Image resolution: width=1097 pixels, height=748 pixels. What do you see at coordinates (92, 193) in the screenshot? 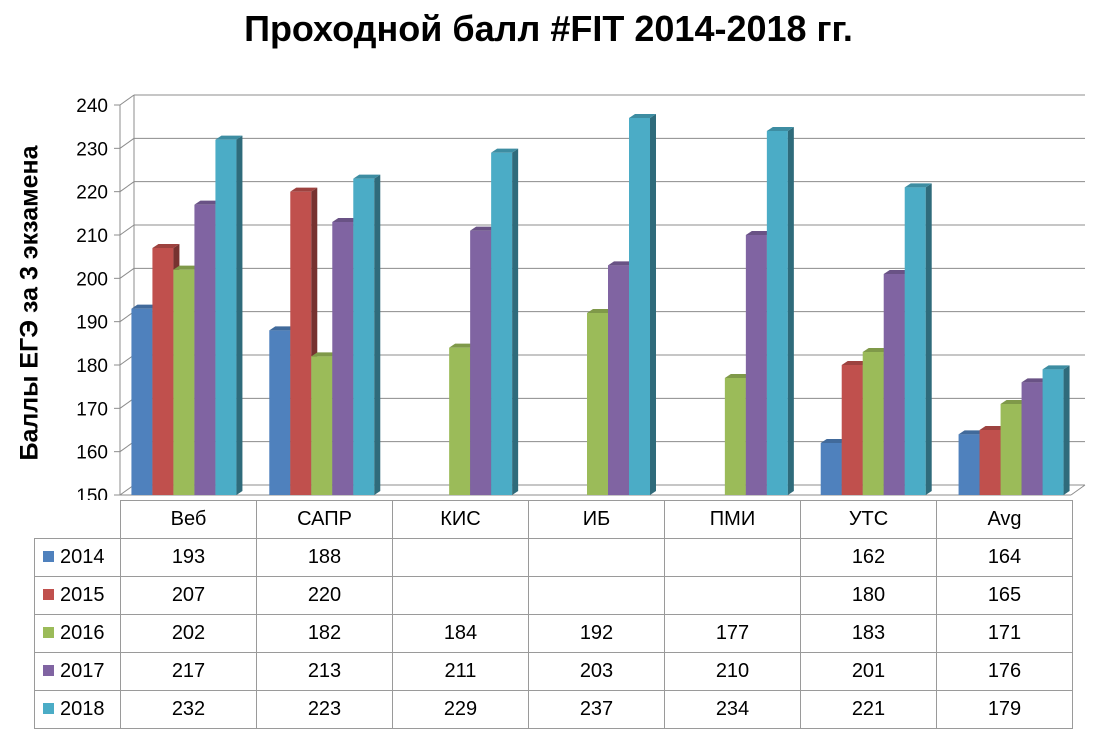
I see `y-tick-label: 220` at bounding box center [92, 193].